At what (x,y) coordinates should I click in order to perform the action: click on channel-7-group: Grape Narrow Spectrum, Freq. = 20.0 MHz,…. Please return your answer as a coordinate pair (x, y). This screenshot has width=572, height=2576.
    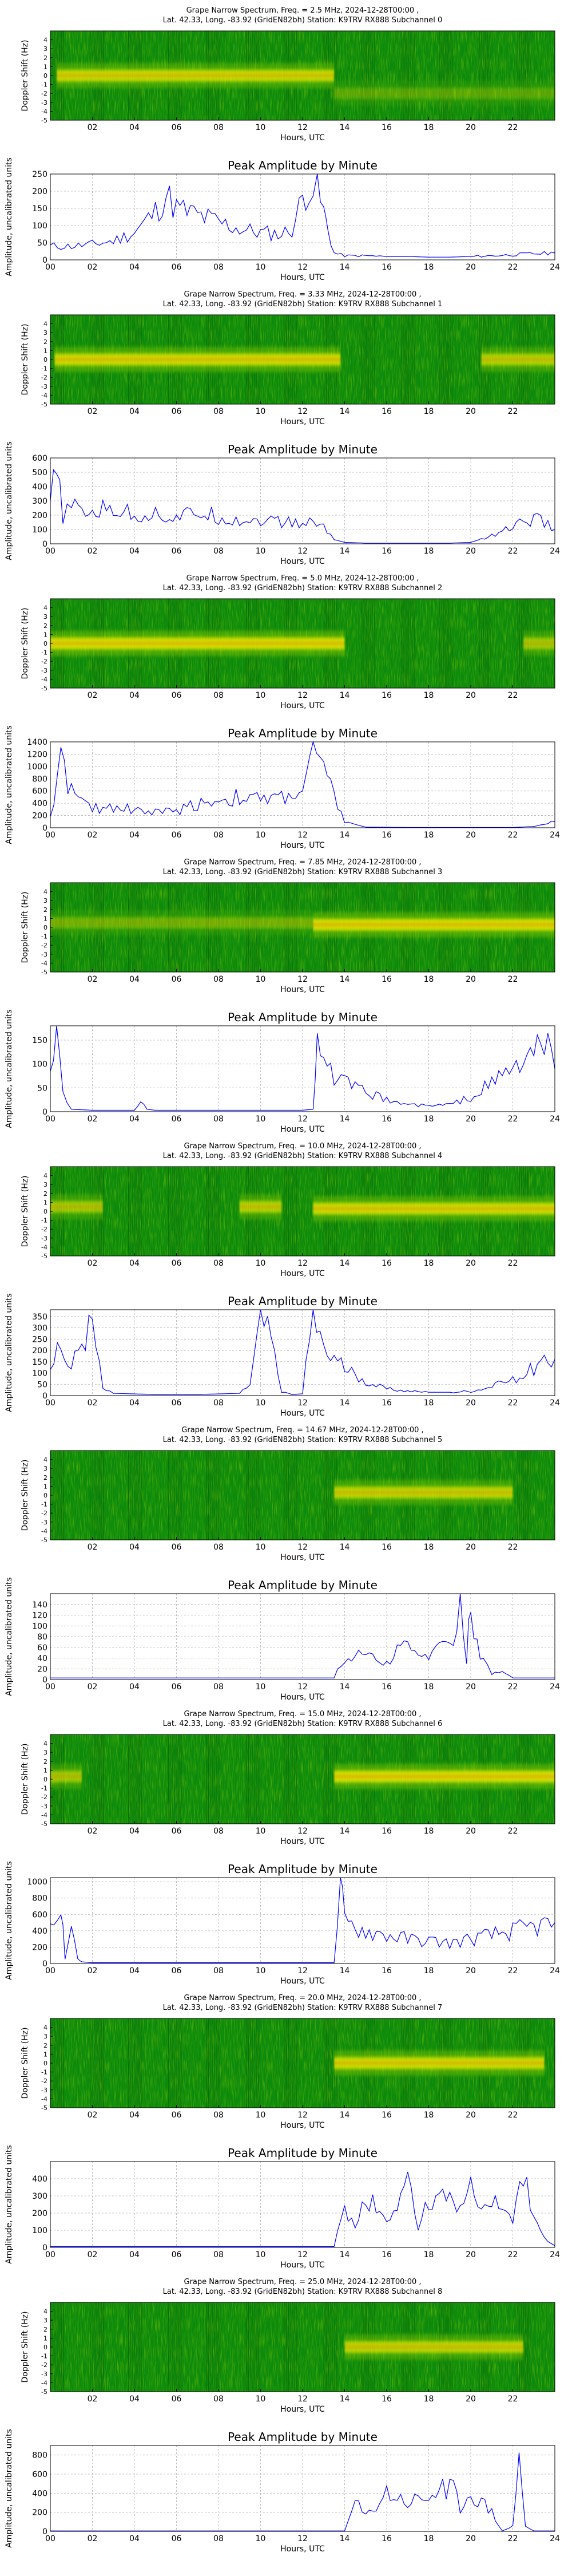
    Looking at the image, I should click on (282, 2132).